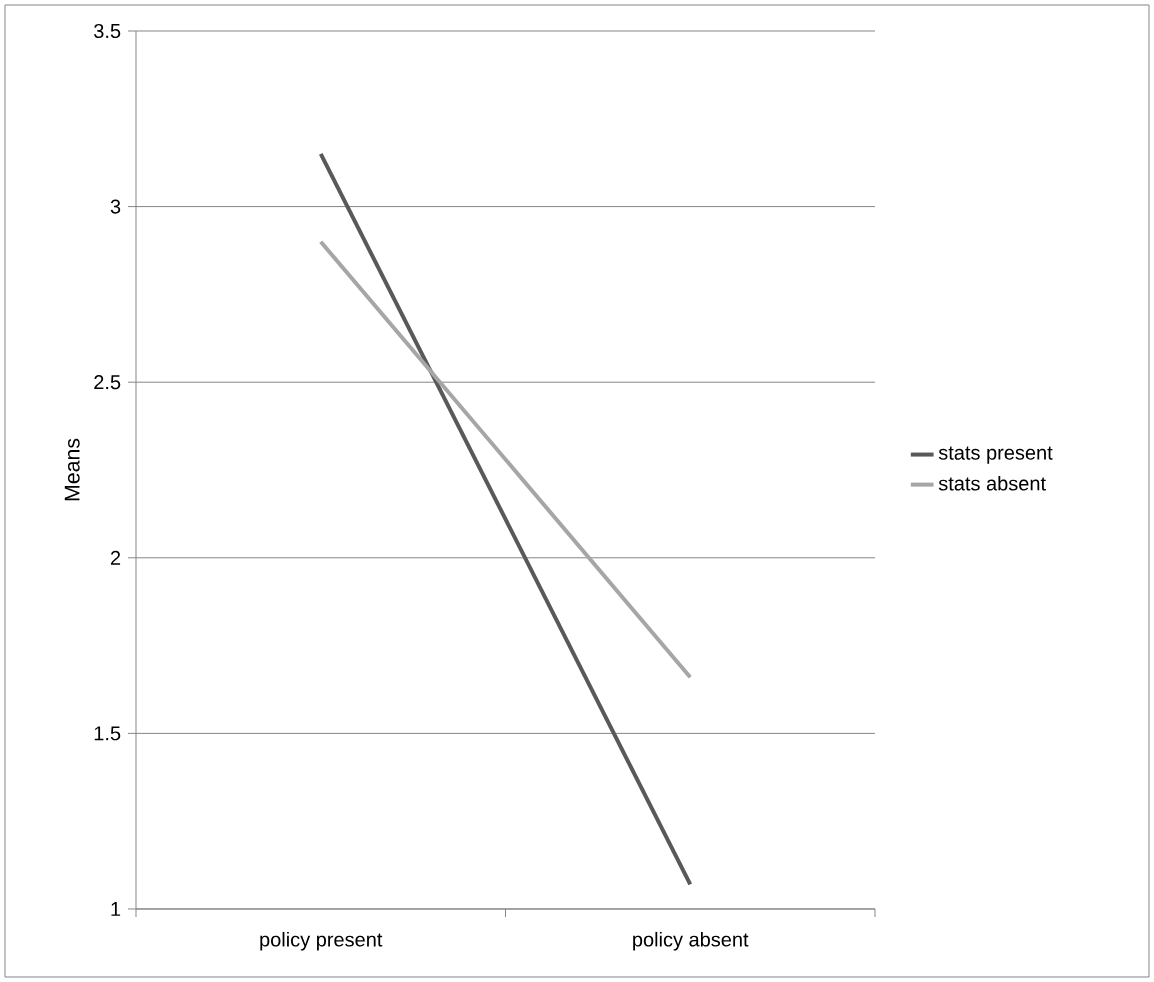  I want to click on x-tick-label: policy absent, so click(691, 941).